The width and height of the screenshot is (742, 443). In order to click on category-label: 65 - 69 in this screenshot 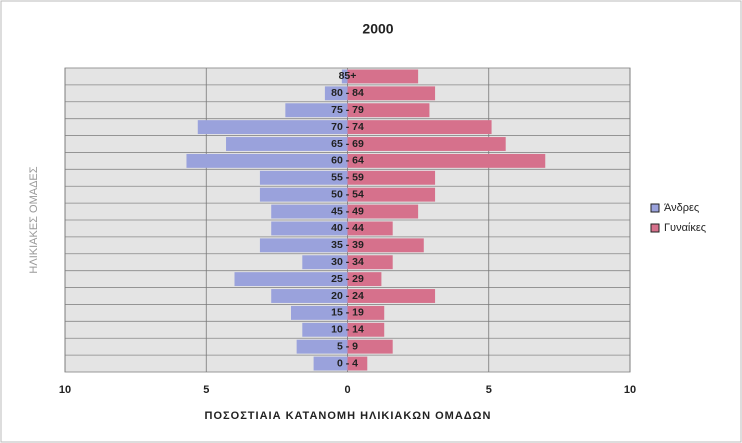, I will do `click(347, 144)`.